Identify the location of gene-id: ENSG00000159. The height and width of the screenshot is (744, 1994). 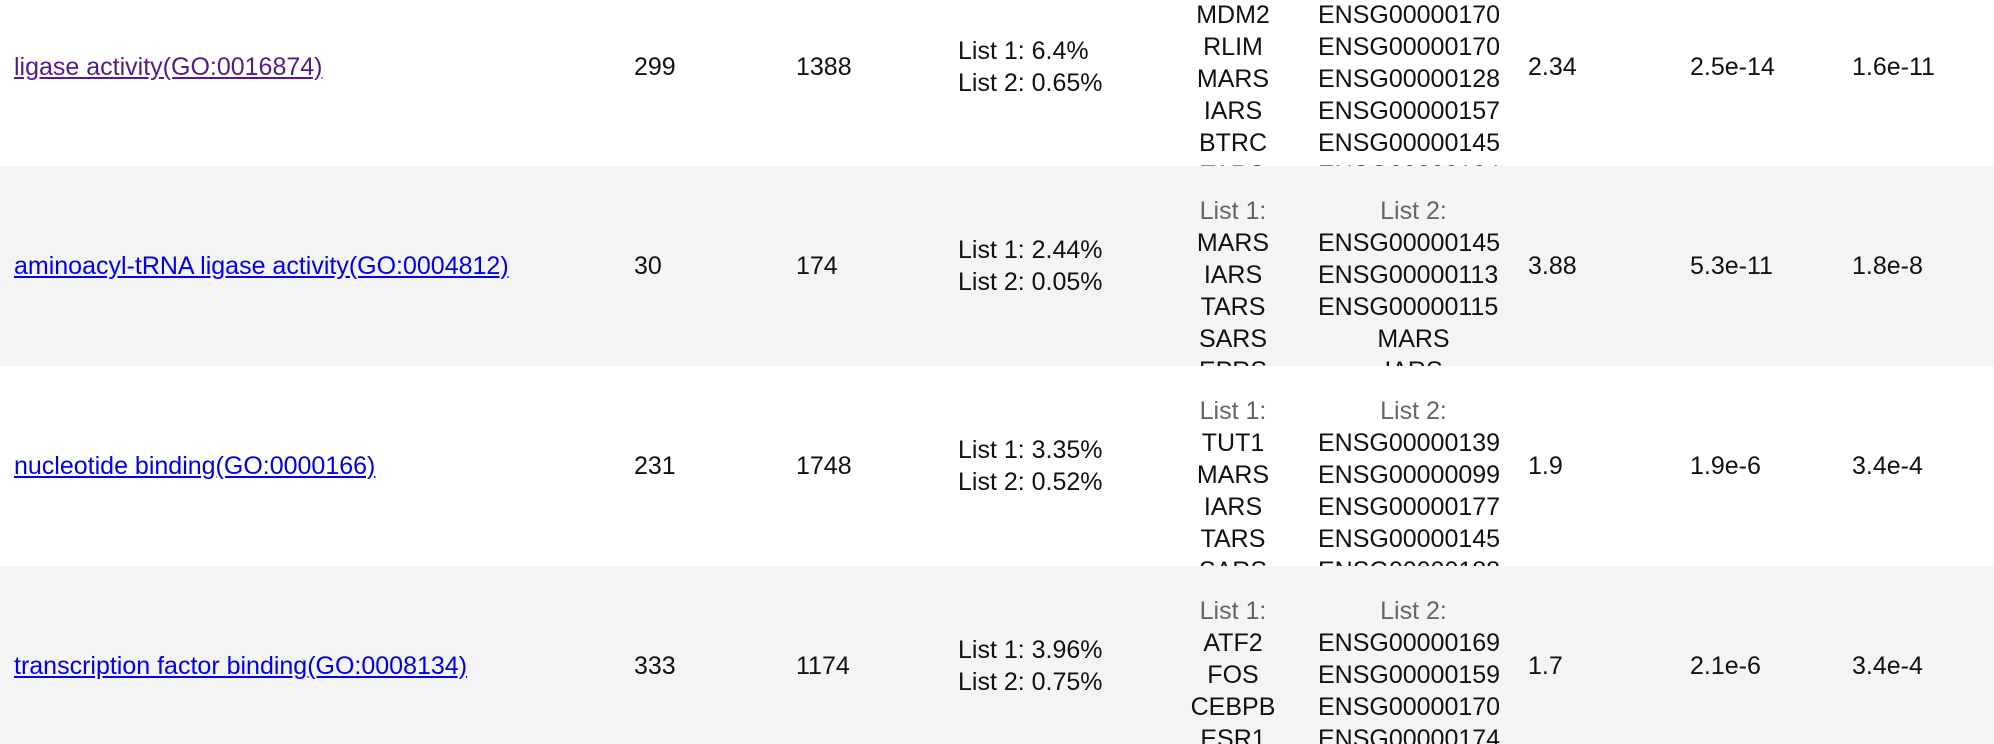
(1409, 675).